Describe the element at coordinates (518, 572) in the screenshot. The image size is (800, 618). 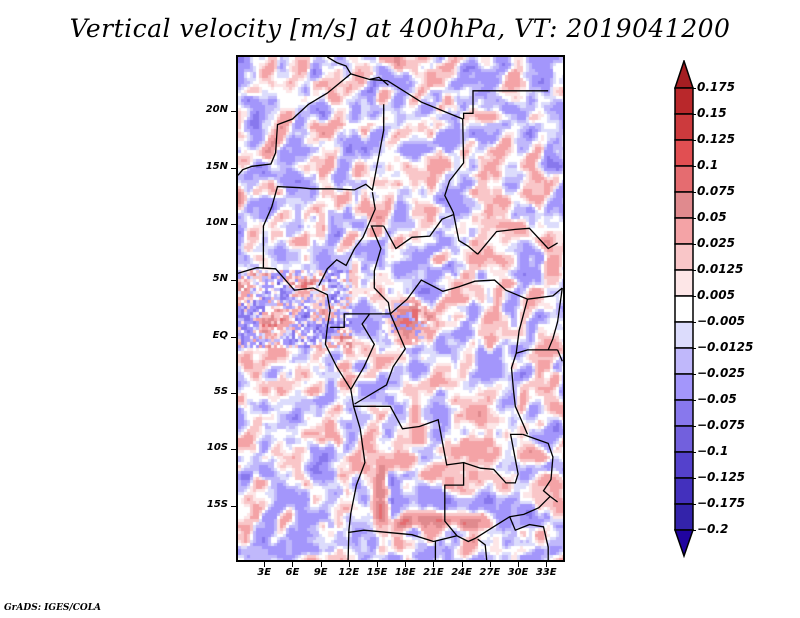
I see `x-tick-label: 30E` at that location.